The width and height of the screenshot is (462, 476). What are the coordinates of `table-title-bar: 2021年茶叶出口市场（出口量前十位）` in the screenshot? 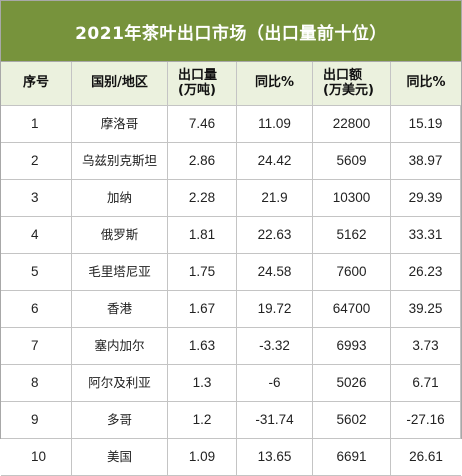 It's located at (231, 31).